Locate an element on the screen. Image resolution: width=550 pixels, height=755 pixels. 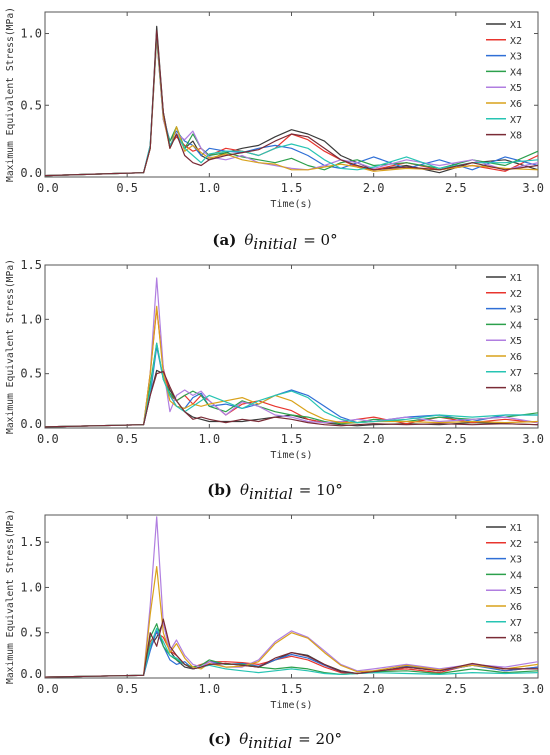
panel-caption: (a) θinitial = 0° is located at coordinates (274, 242).